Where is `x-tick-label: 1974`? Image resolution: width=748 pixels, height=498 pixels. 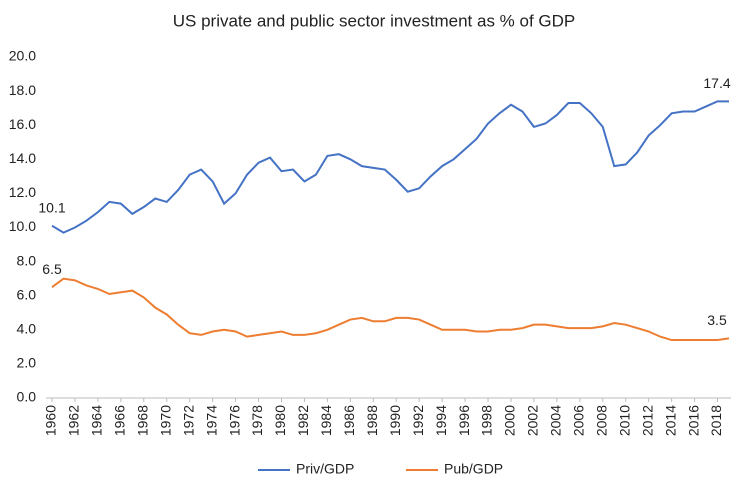 x-tick-label: 1974 is located at coordinates (211, 420).